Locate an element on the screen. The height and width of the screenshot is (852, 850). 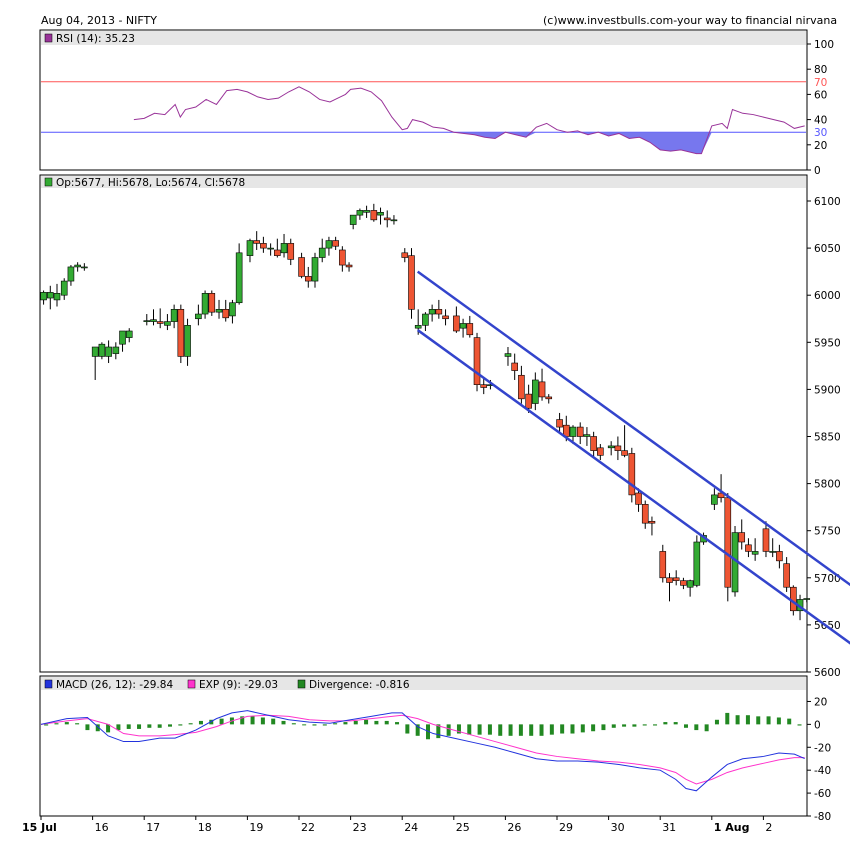
rsi-line is located at coordinates (469, 120).